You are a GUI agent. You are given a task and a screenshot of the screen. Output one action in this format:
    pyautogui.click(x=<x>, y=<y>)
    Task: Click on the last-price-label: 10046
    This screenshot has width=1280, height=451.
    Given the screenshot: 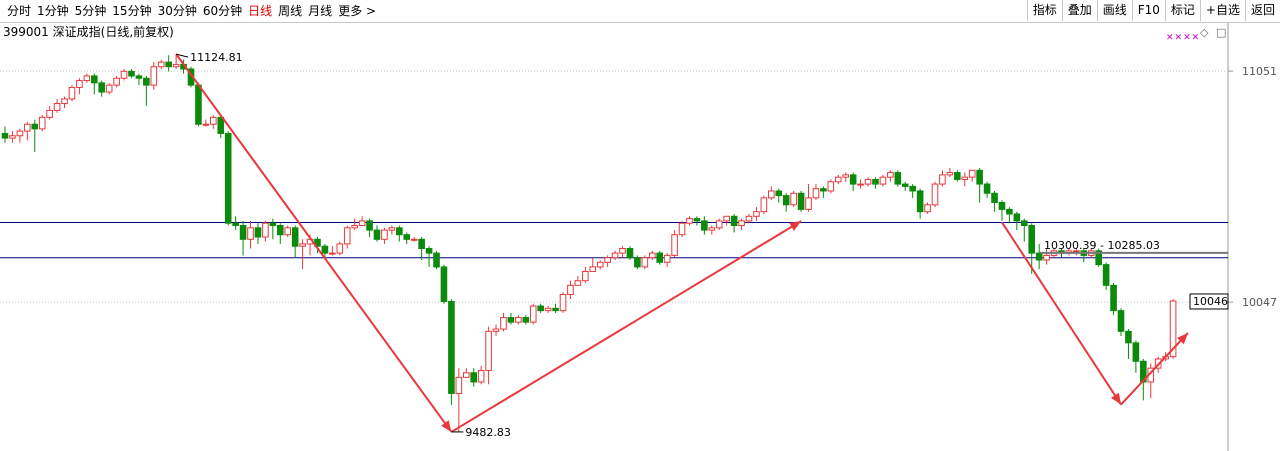 What is the action you would take?
    pyautogui.click(x=1210, y=301)
    